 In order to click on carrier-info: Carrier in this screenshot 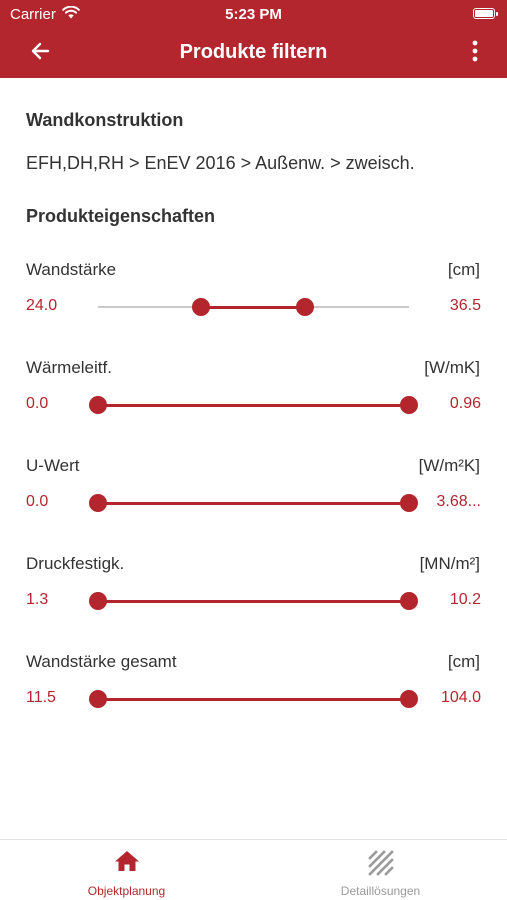, I will do `click(45, 14)`.